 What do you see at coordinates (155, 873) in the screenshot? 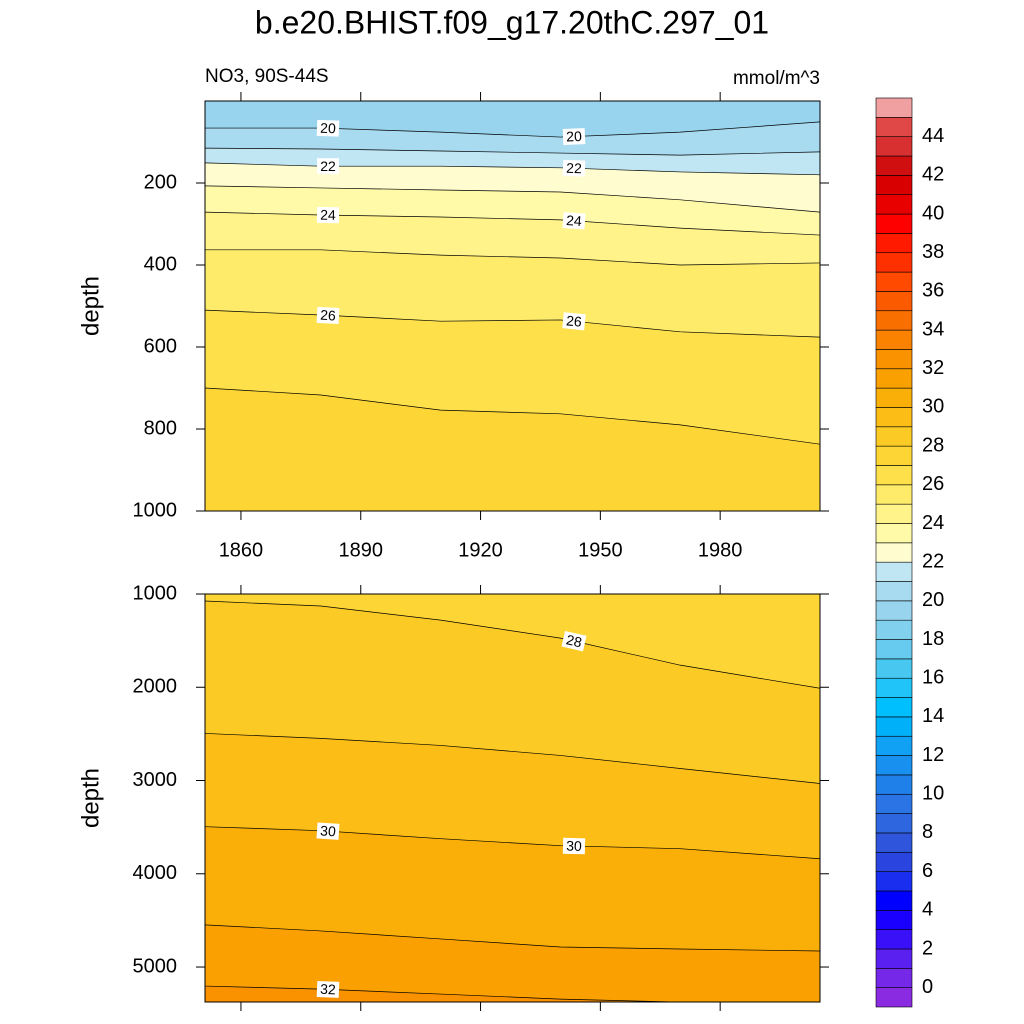
I see `y-tick-label: 4000` at bounding box center [155, 873].